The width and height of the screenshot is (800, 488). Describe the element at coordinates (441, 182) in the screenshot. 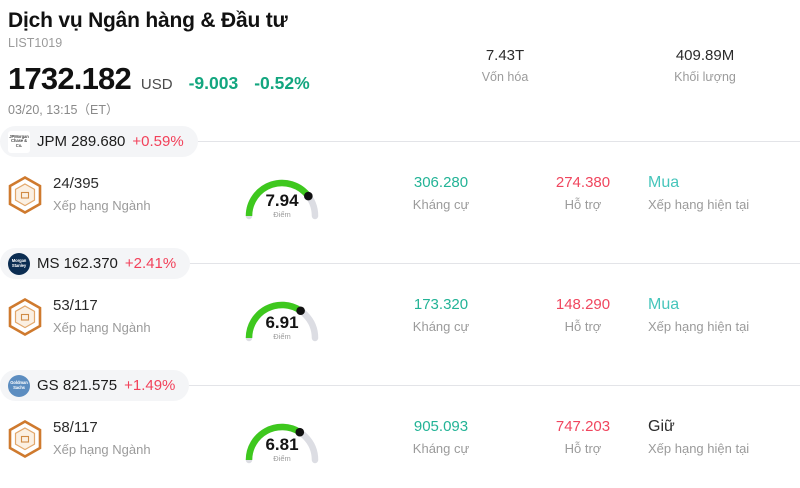

I see `resistance-value: 306.280` at that location.